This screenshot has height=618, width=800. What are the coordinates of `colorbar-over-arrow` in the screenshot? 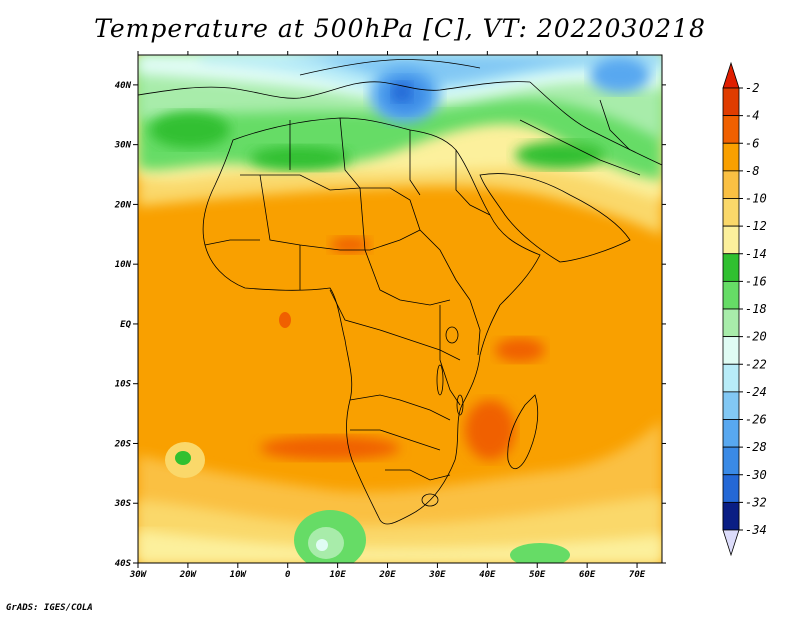 It's located at (731, 75).